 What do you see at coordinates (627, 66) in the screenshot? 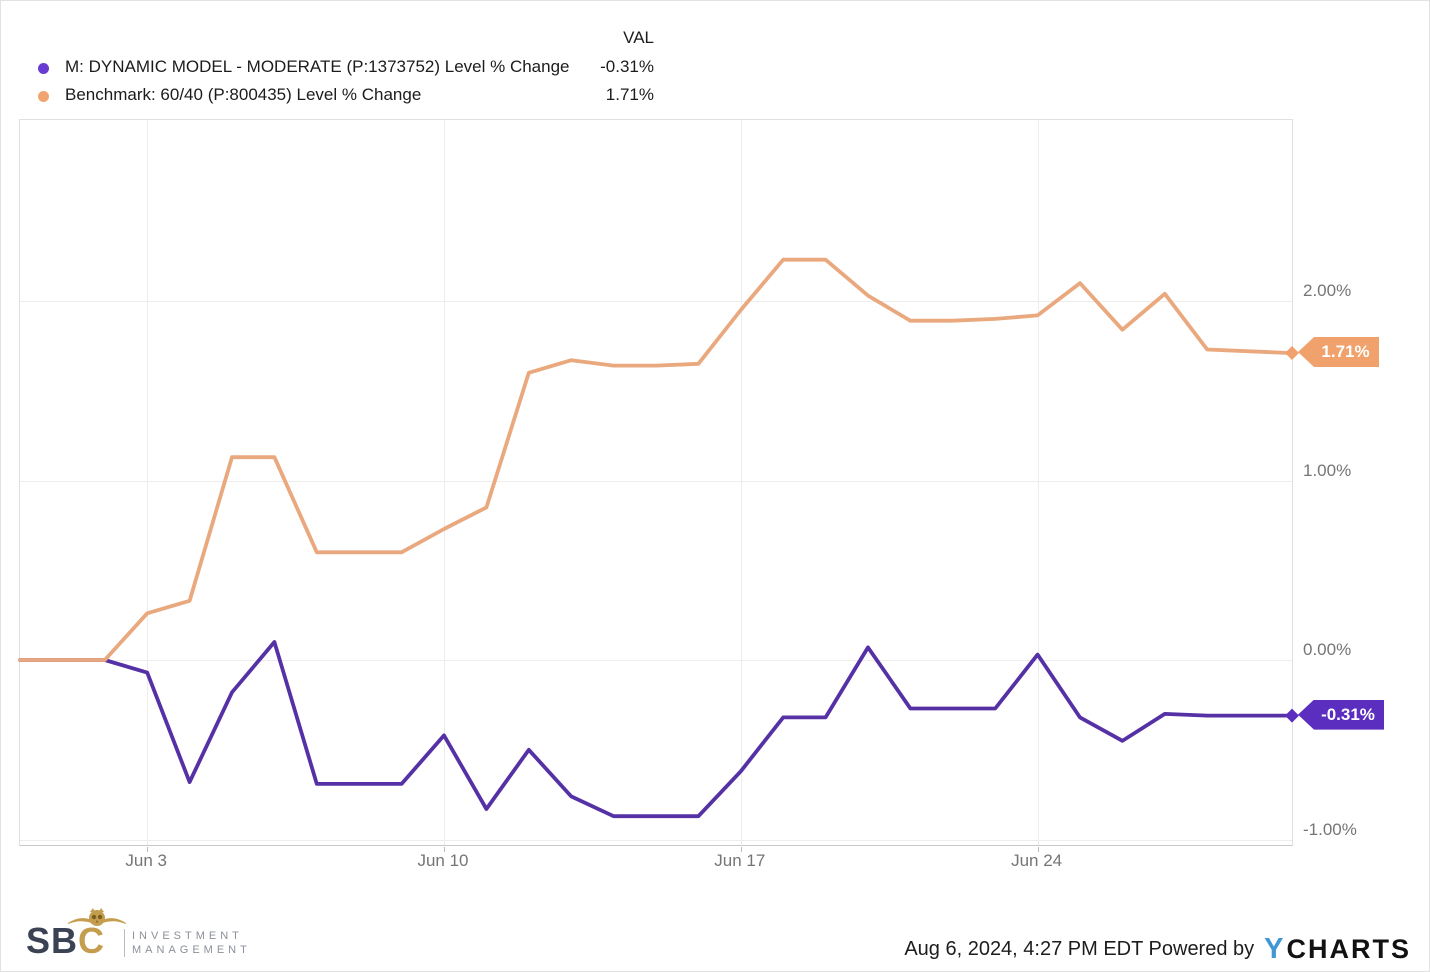
I see `legend-value-moderate: -0.31%` at bounding box center [627, 66].